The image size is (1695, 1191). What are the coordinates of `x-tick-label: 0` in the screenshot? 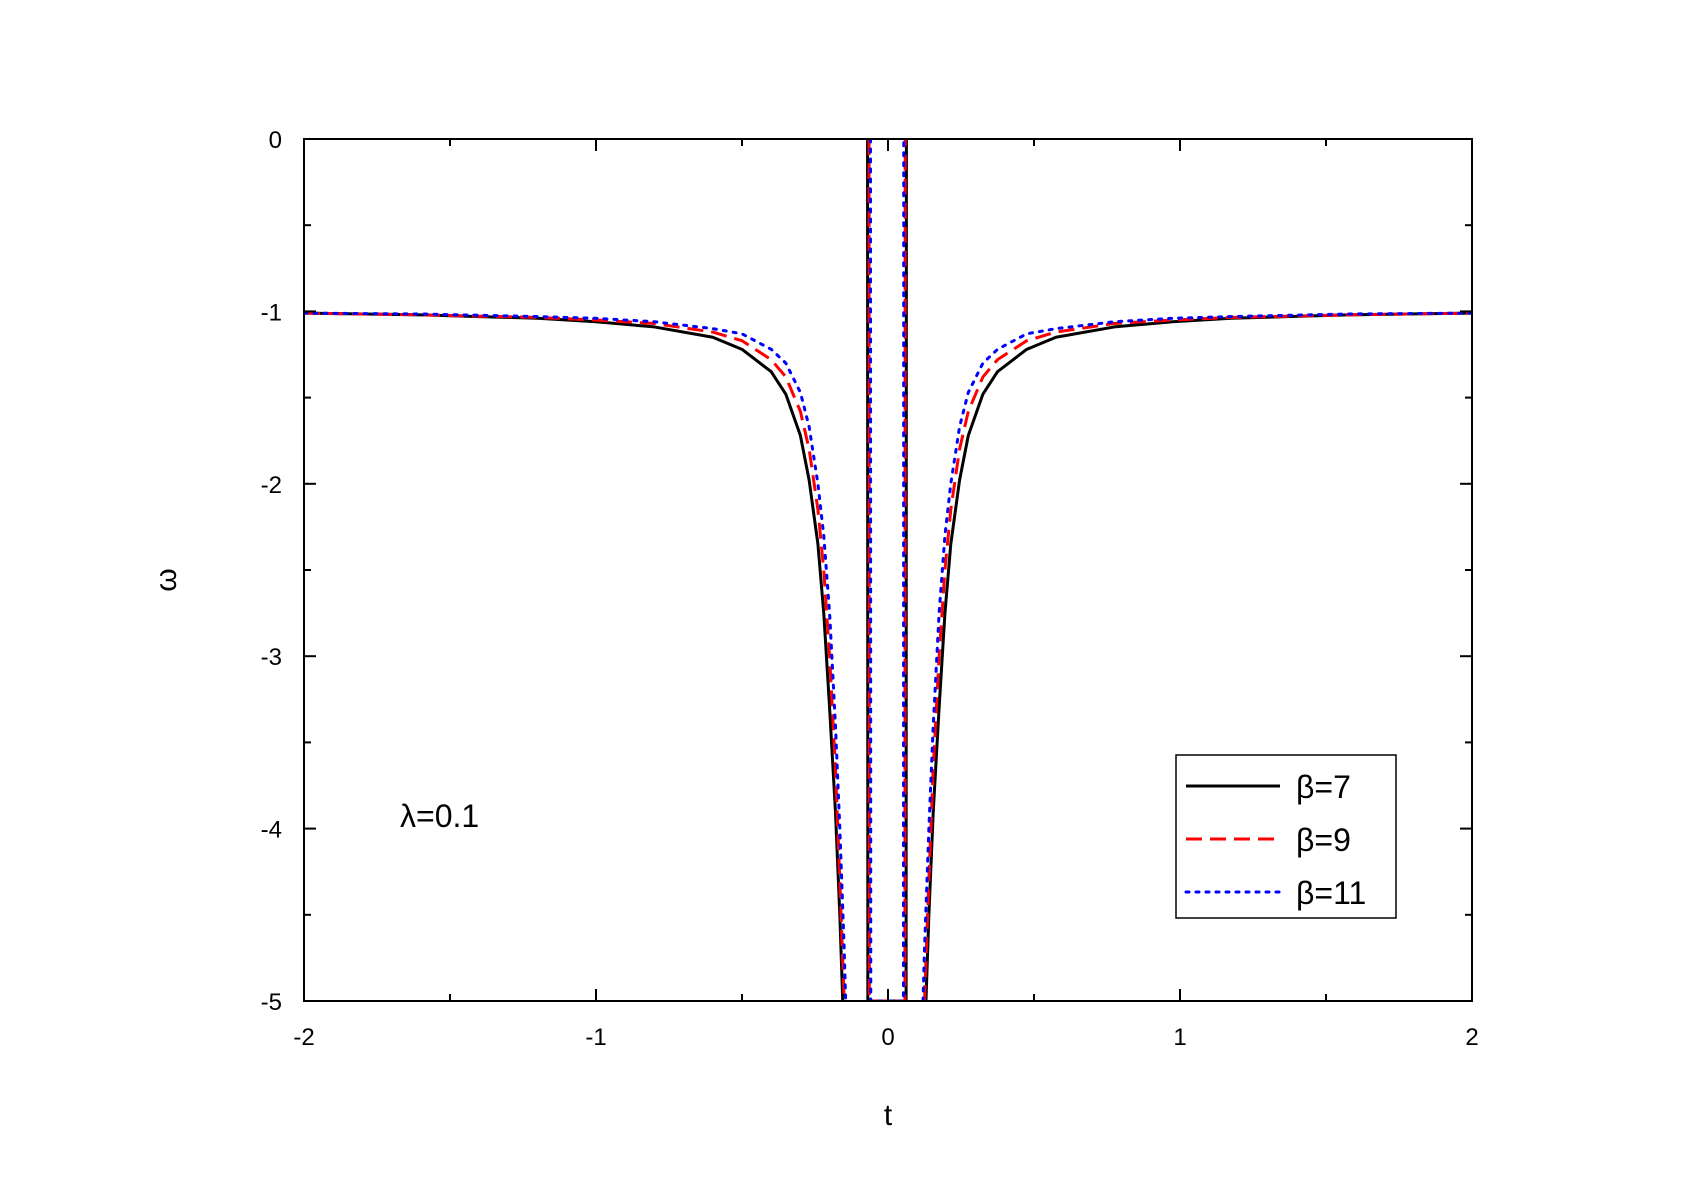 It's located at (887, 1037).